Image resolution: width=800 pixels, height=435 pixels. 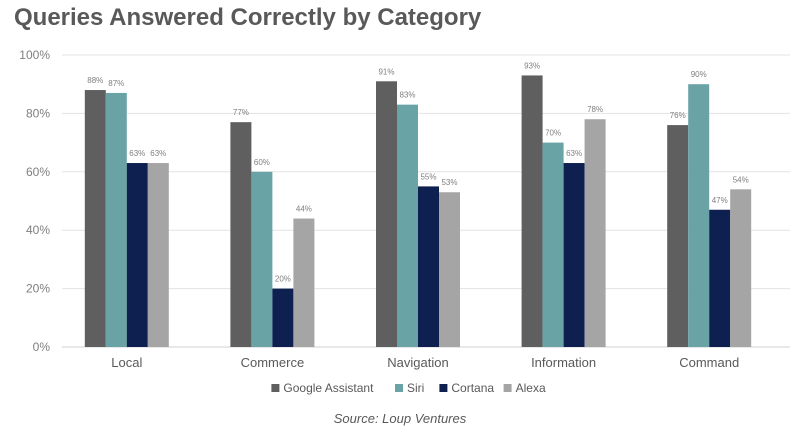 What do you see at coordinates (407, 95) in the screenshot?
I see `data-label: 83%` at bounding box center [407, 95].